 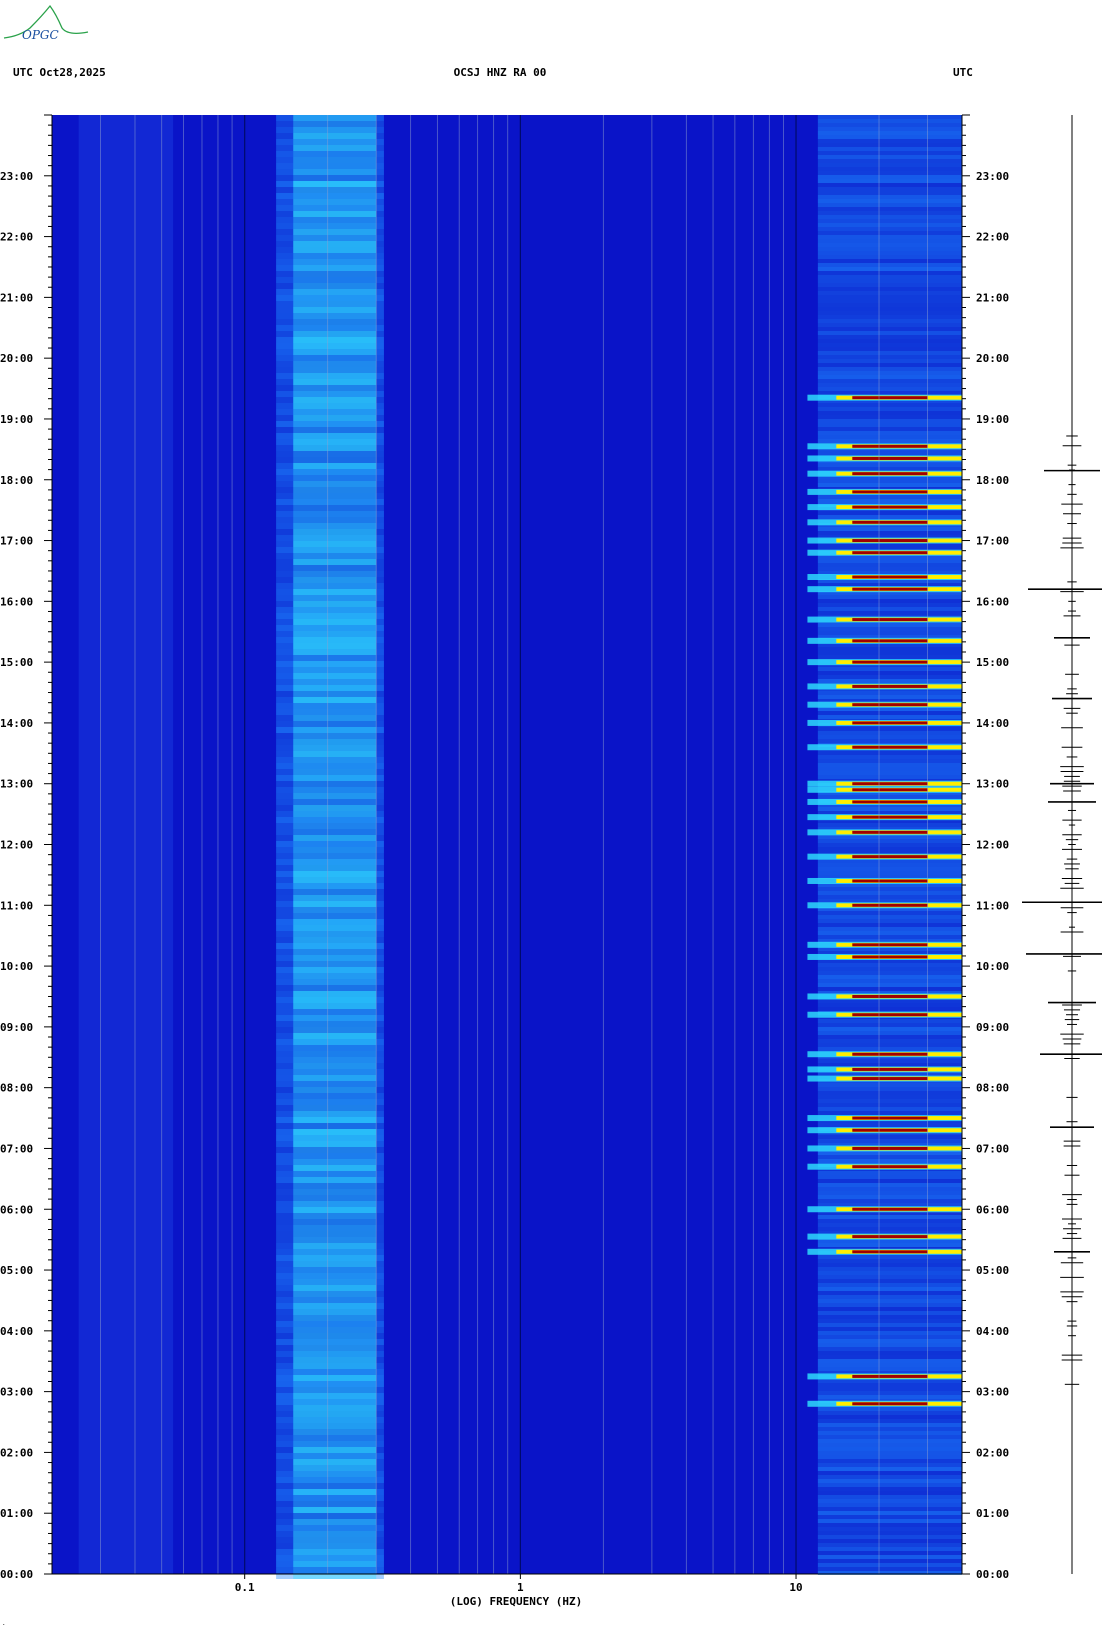 What do you see at coordinates (500, 72) in the screenshot?
I see `header-station: OCSJ HNZ RA 00` at bounding box center [500, 72].